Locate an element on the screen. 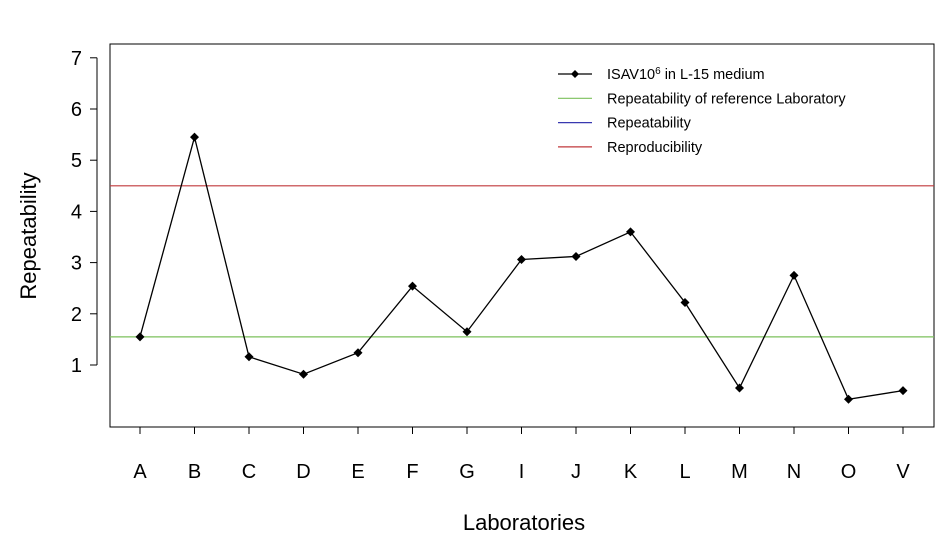 This screenshot has height=554, width=950. y-axis: 1 2 3 4 5 6 7 is located at coordinates (84, 212).